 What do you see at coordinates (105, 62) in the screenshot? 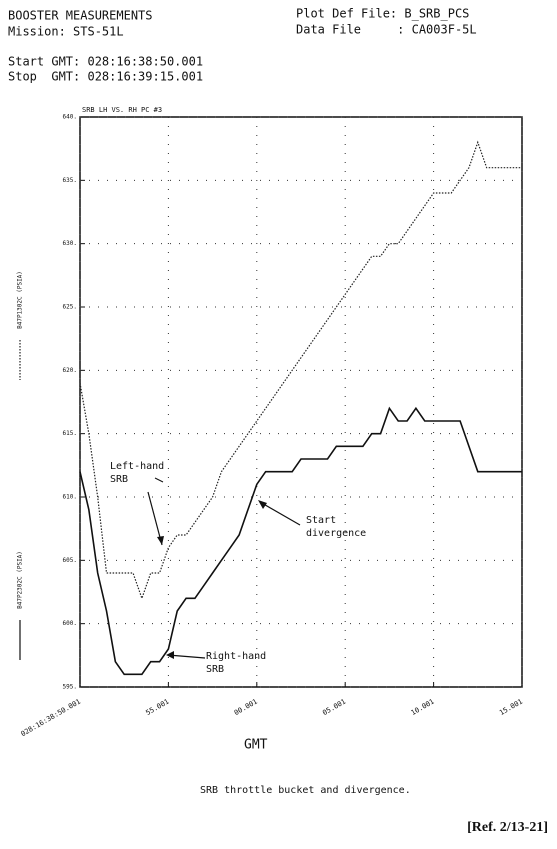
I see `start-gmt: Start GMT: 028:16:38:50.001` at bounding box center [105, 62].